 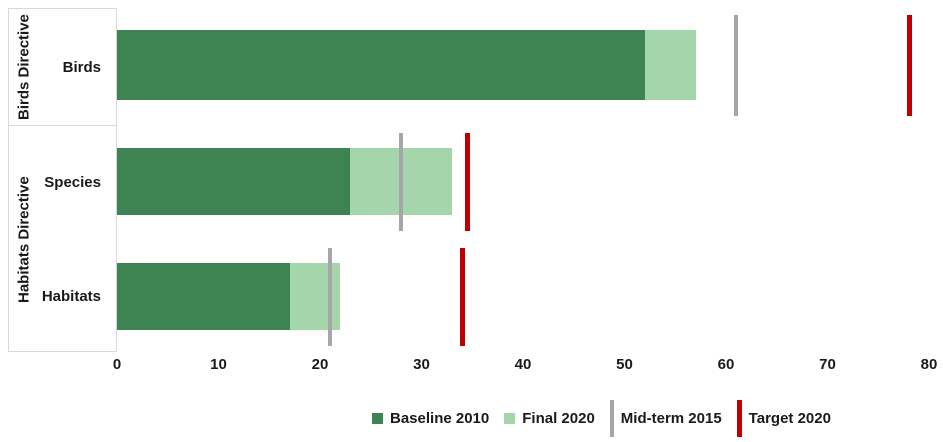 What do you see at coordinates (624, 364) in the screenshot?
I see `x-tick-label: 50` at bounding box center [624, 364].